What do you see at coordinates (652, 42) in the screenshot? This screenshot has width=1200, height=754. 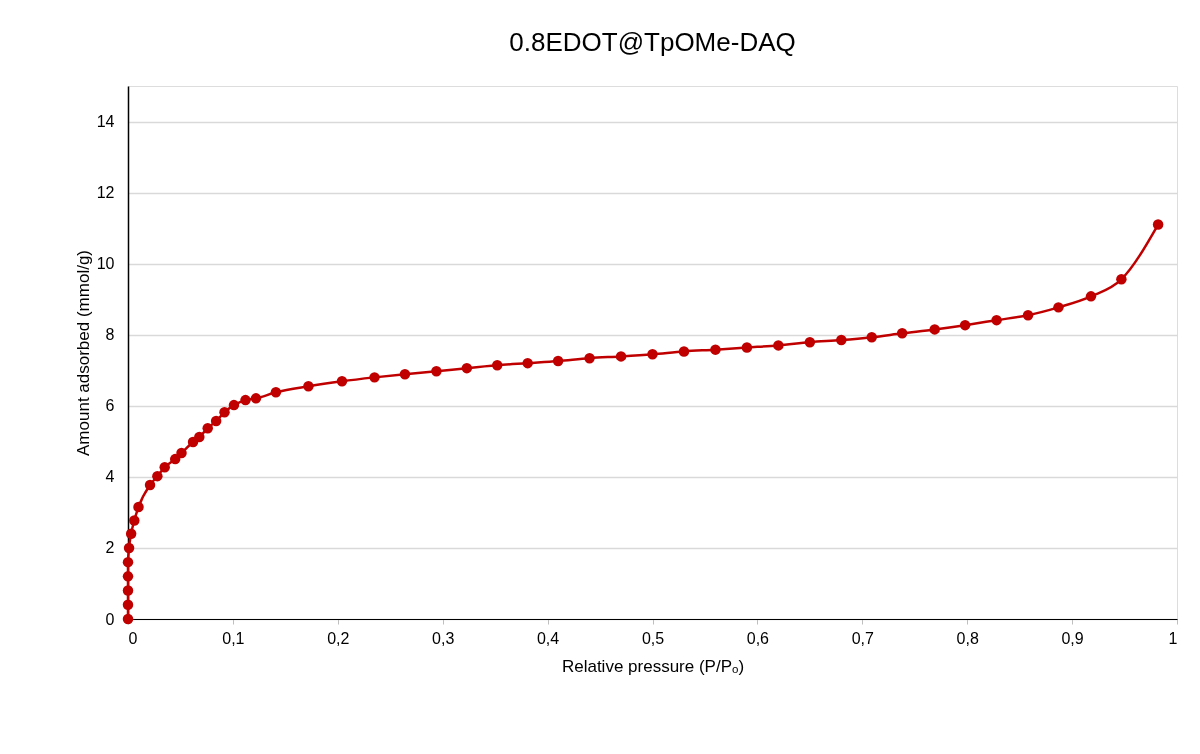 I see `chart-title: 0.8EDOT@TpOMe-DAQ` at bounding box center [652, 42].